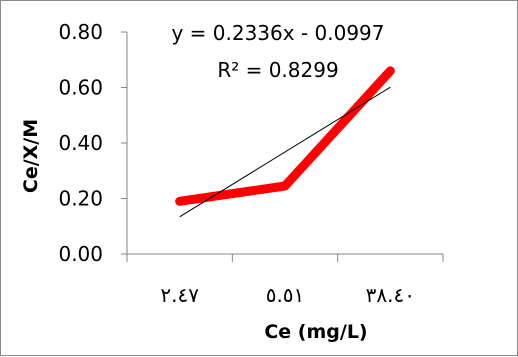 The height and width of the screenshot is (357, 518). Describe the element at coordinates (80, 254) in the screenshot. I see `y-tick-label: 0.00` at that location.